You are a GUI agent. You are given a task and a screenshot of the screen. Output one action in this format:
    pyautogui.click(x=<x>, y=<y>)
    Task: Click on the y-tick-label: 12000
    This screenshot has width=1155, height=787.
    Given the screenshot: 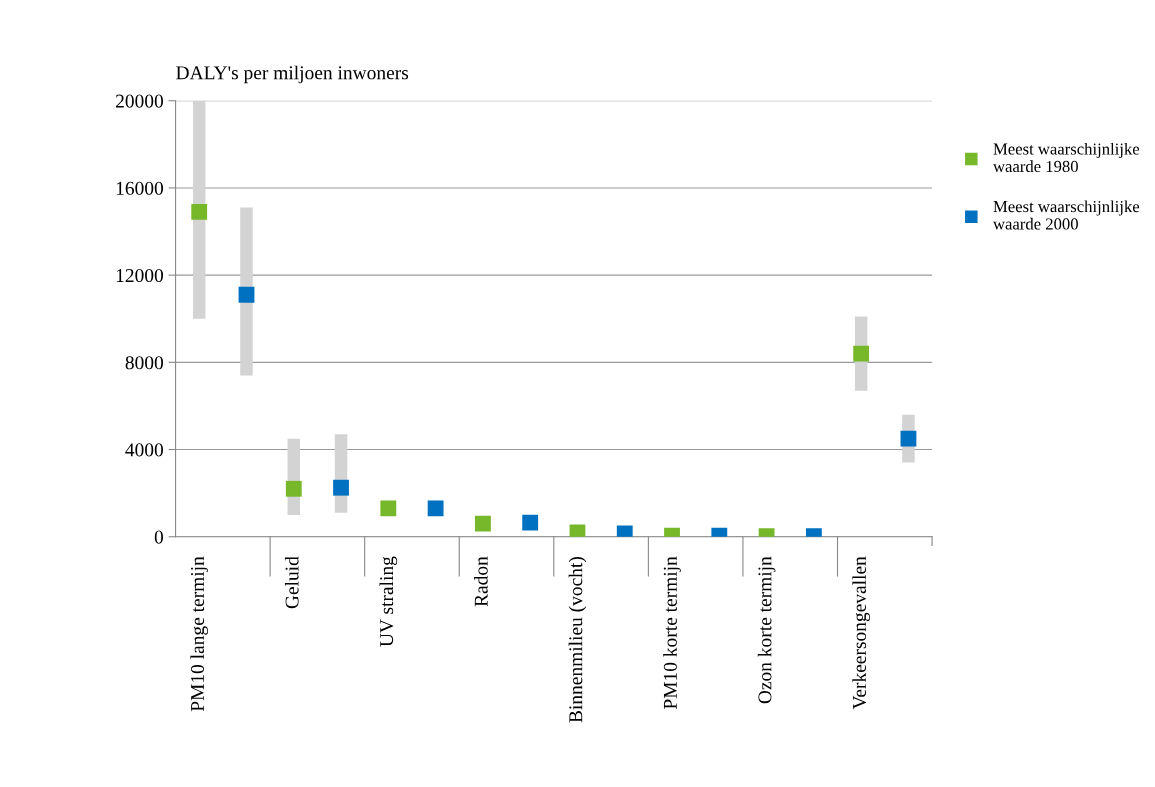 What is the action you would take?
    pyautogui.click(x=140, y=275)
    